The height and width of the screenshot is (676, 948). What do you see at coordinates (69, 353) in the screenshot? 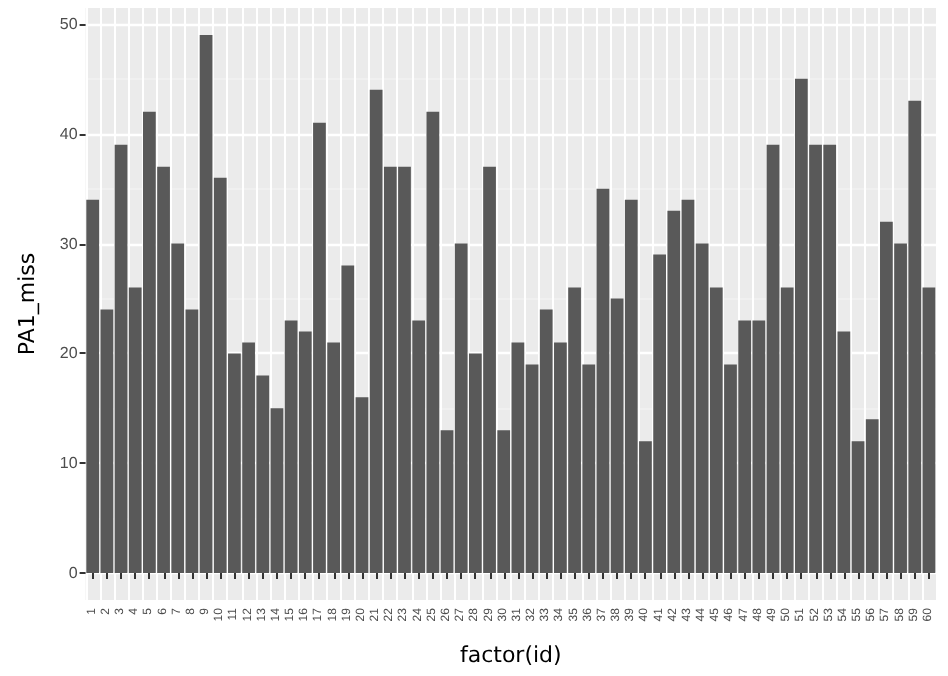
I see `y-tick-label: 20` at bounding box center [69, 353].